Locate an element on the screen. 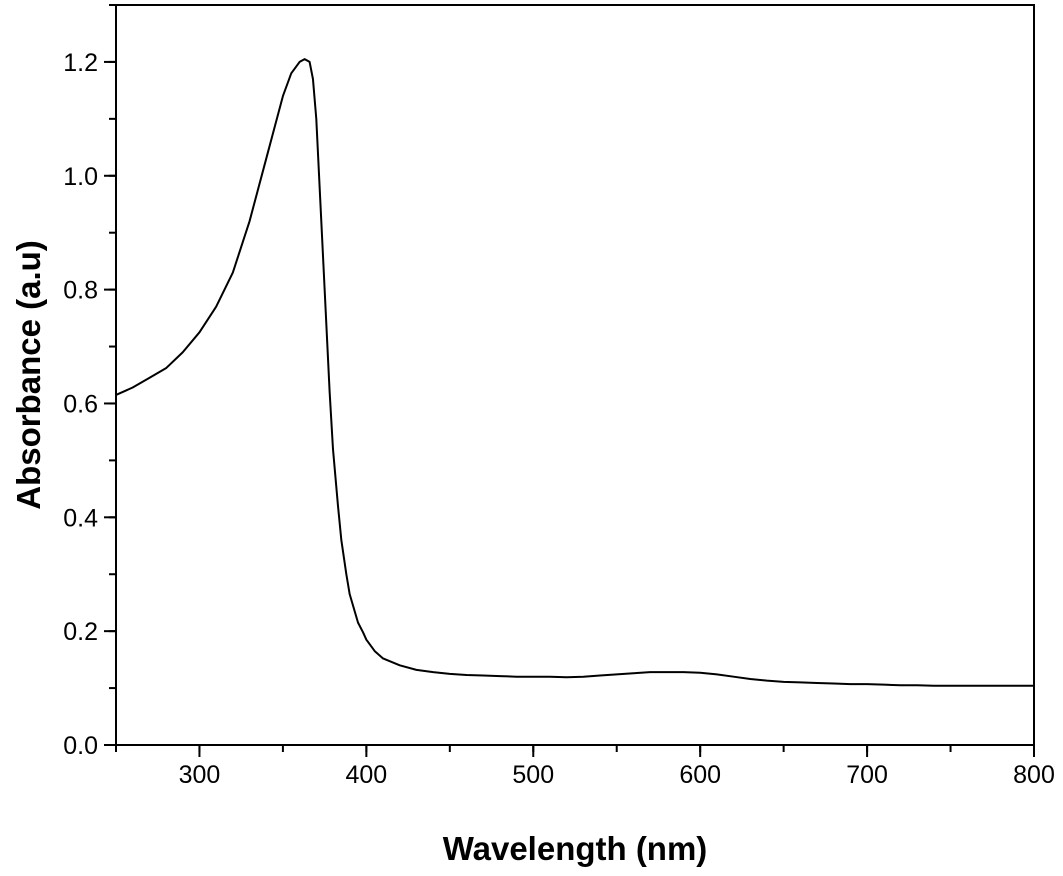  x-tick-label: 400 is located at coordinates (367, 775).